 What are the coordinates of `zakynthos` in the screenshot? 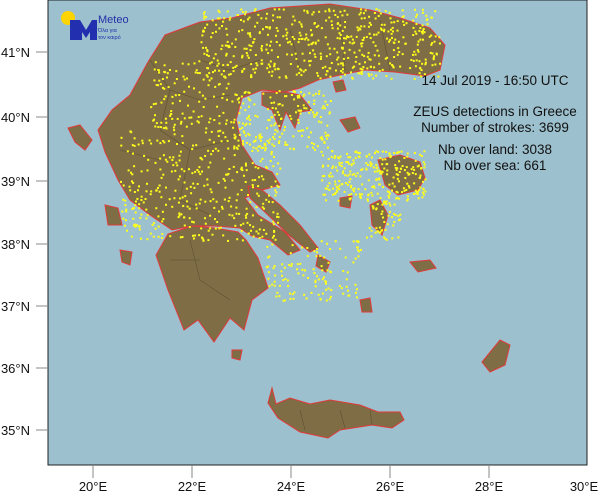 It's located at (126, 257).